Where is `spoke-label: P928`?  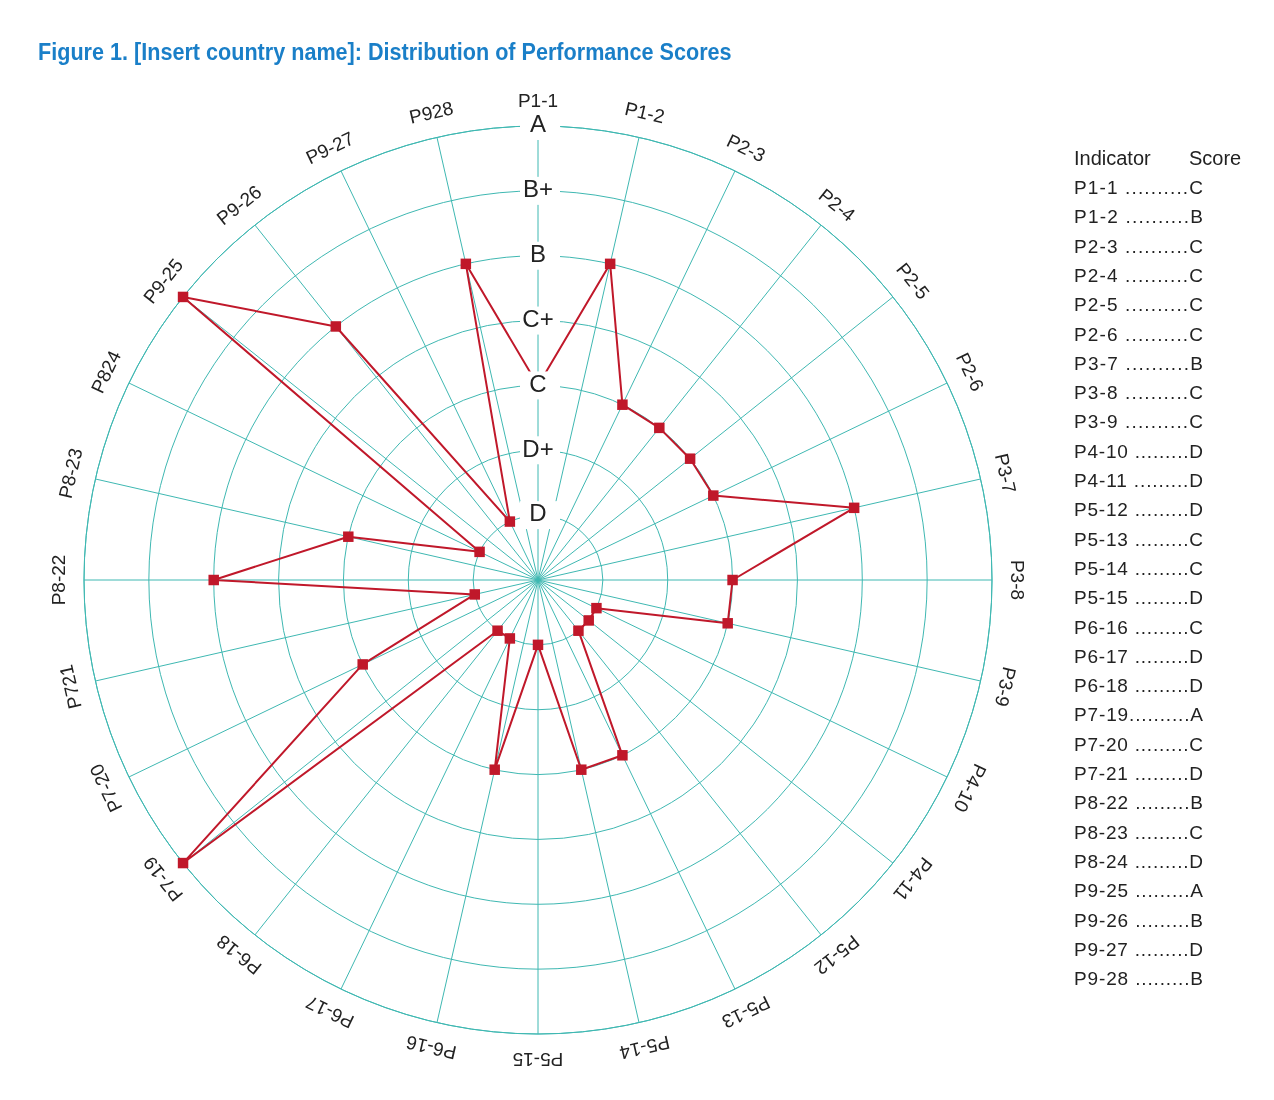
spoke-label: P928 is located at coordinates (431, 112).